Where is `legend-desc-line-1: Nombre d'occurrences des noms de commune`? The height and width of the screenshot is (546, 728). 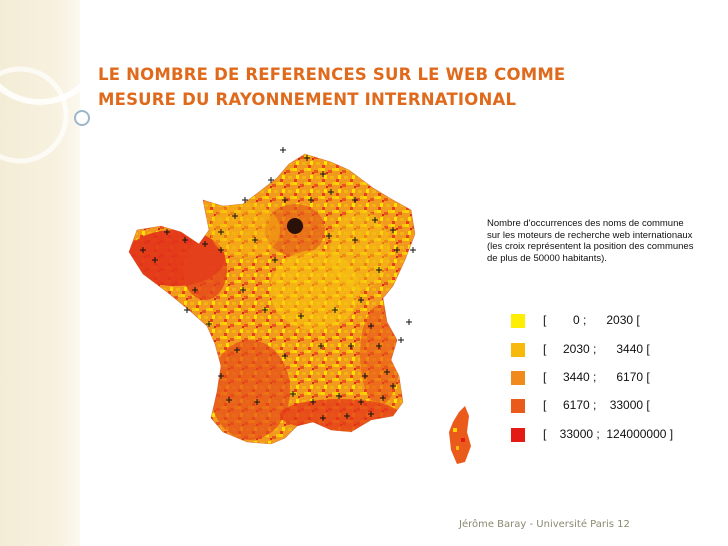 legend-desc-line-1: Nombre d'occurrences des noms de commune is located at coordinates (585, 223).